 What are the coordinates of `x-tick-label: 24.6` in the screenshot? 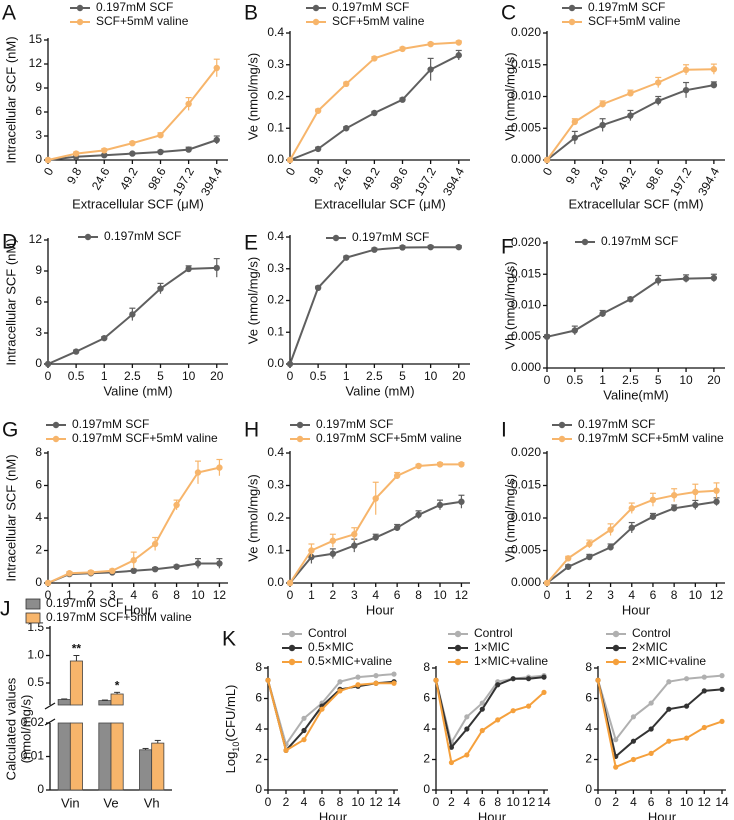 It's located at (101, 179).